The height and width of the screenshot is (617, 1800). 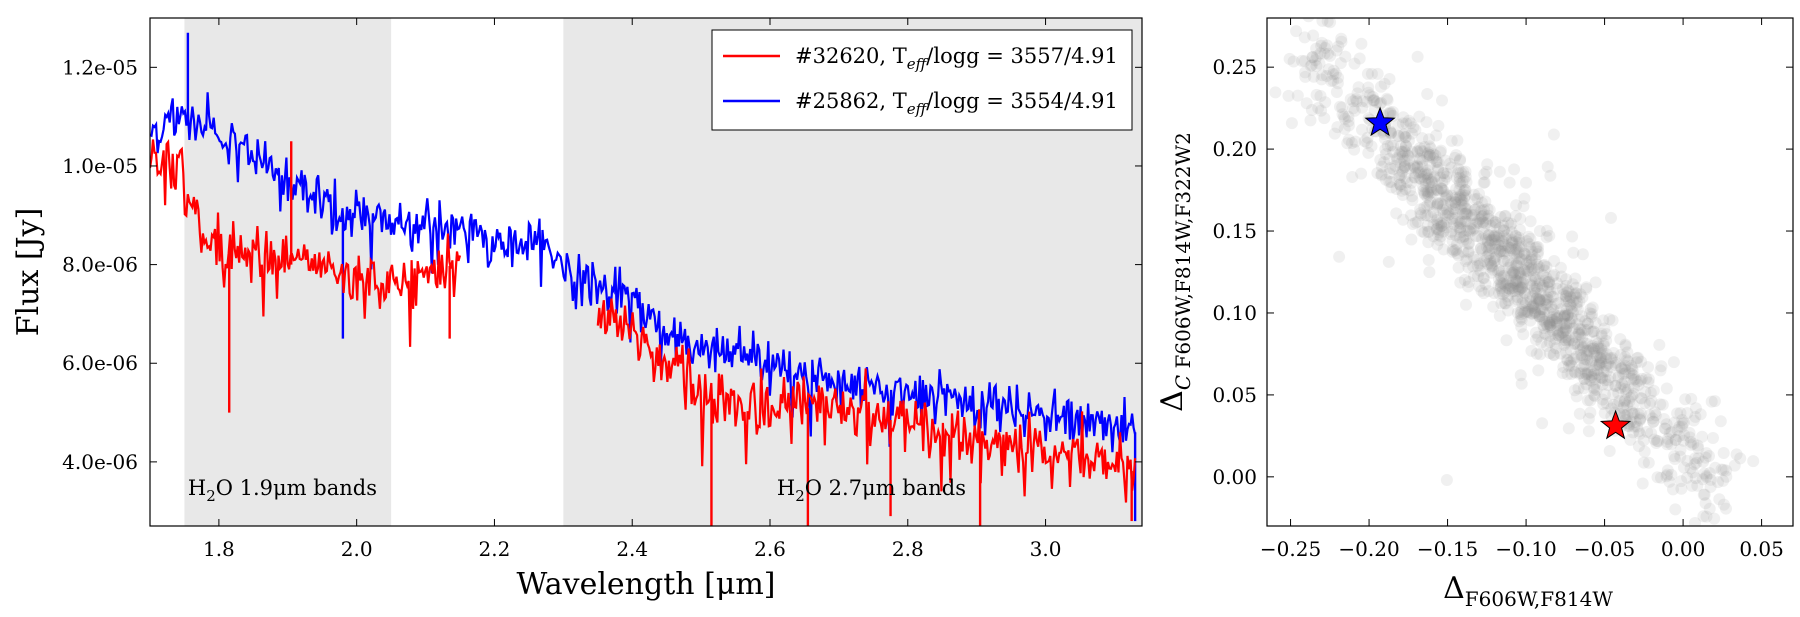 I want to click on spectrum-x-tick-label: 2.4, so click(x=632, y=549).